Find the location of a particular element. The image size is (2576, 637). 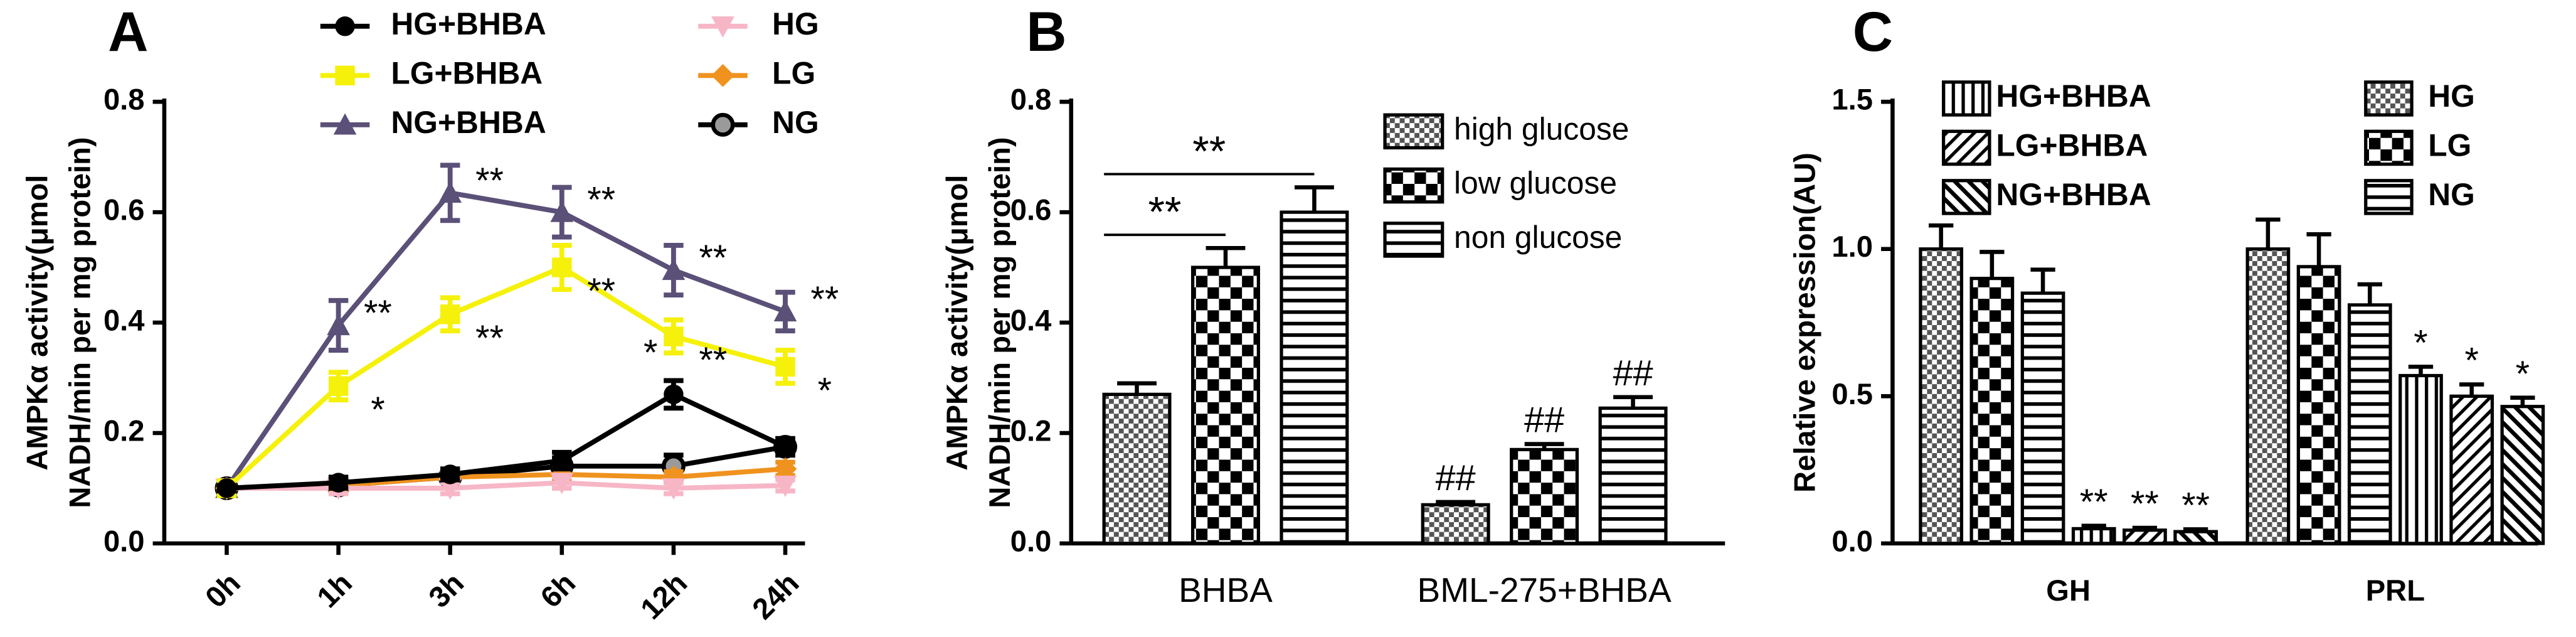

legend-label: NG is located at coordinates (2451, 194).